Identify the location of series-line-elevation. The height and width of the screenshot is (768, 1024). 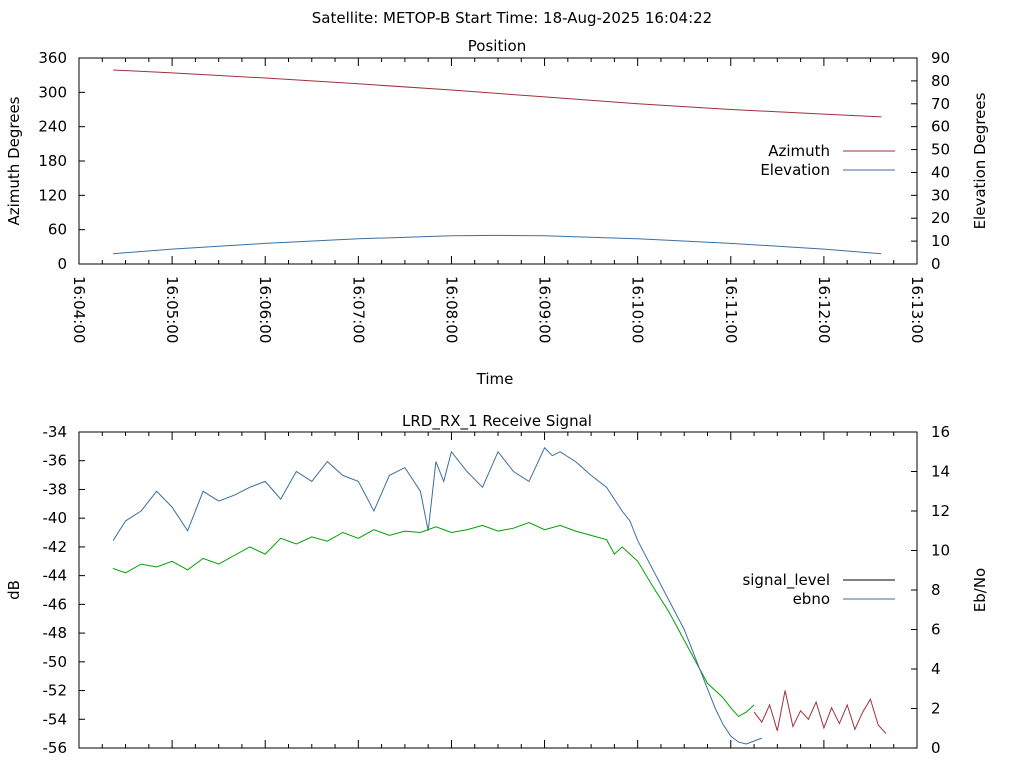
(497, 244).